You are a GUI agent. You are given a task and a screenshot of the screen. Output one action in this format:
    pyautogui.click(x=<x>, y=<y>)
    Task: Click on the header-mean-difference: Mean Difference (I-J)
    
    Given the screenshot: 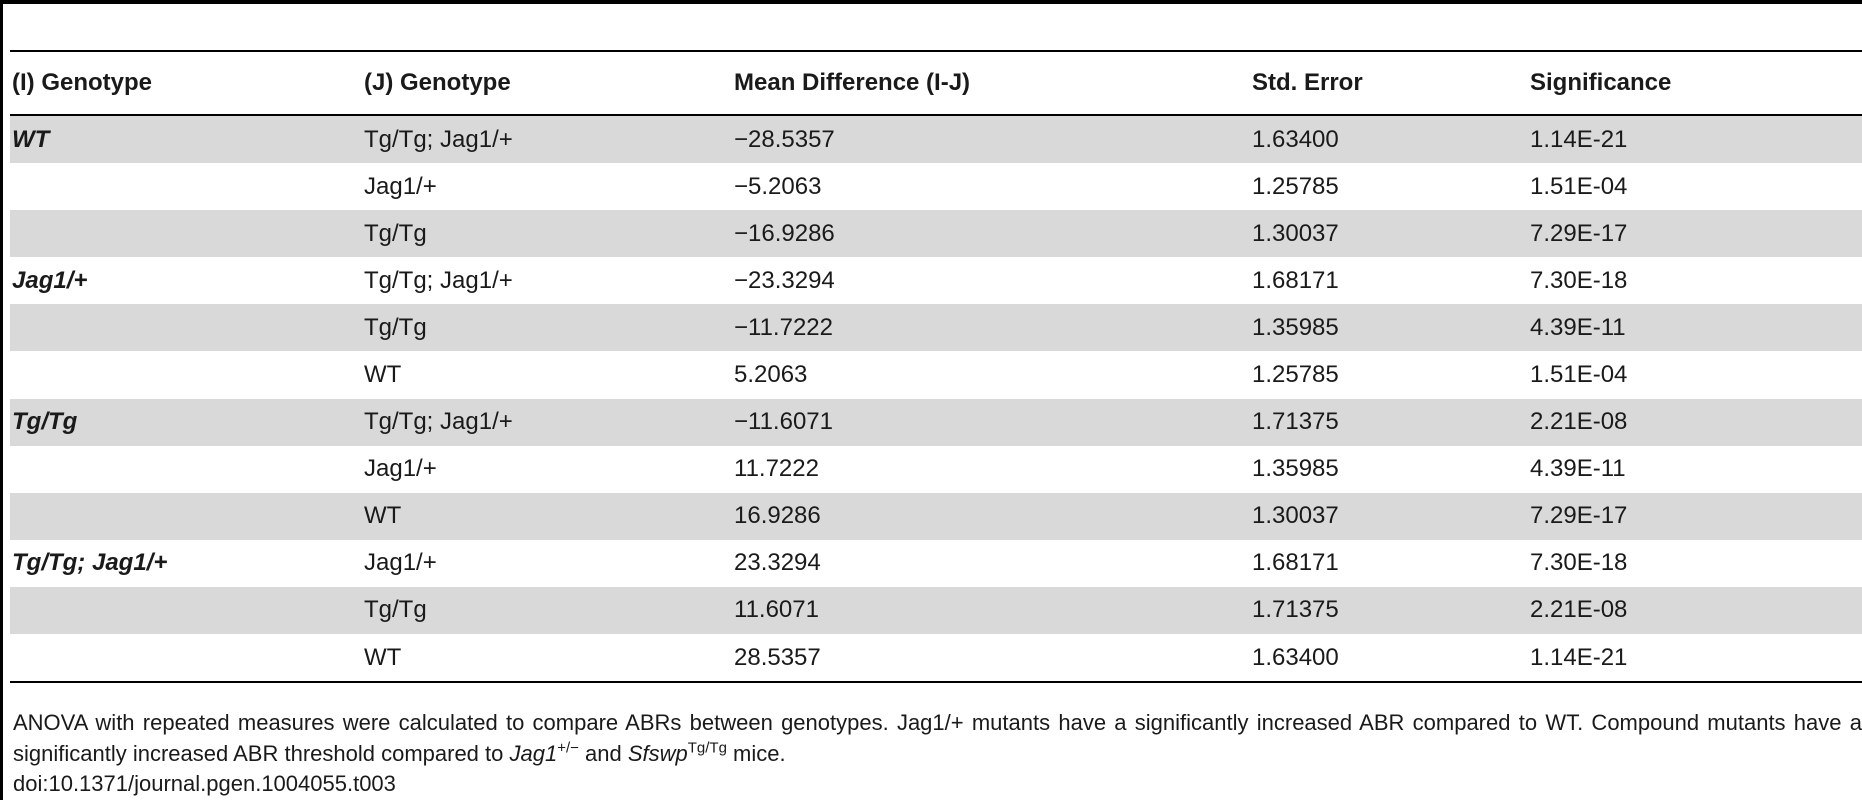 What is the action you would take?
    pyautogui.click(x=852, y=82)
    